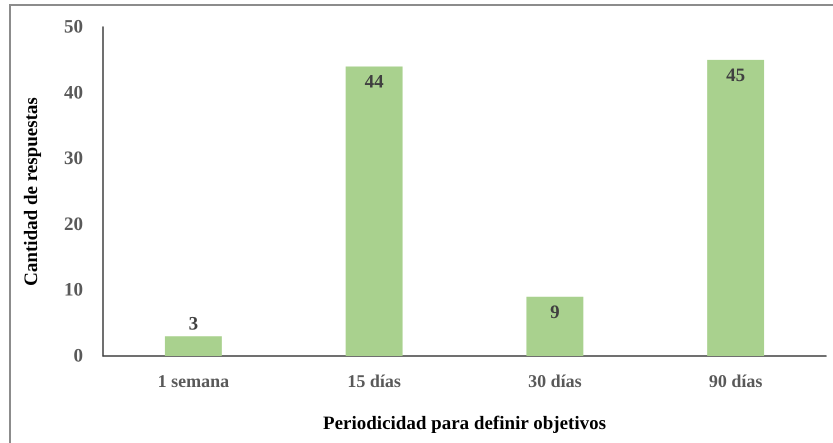  Describe the element at coordinates (73, 93) in the screenshot. I see `y-tick-label: 40` at that location.